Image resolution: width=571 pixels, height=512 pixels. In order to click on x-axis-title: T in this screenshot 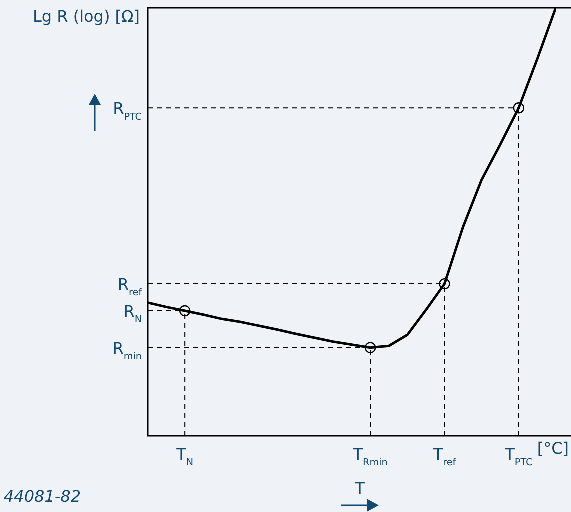, I will do `click(360, 488)`.